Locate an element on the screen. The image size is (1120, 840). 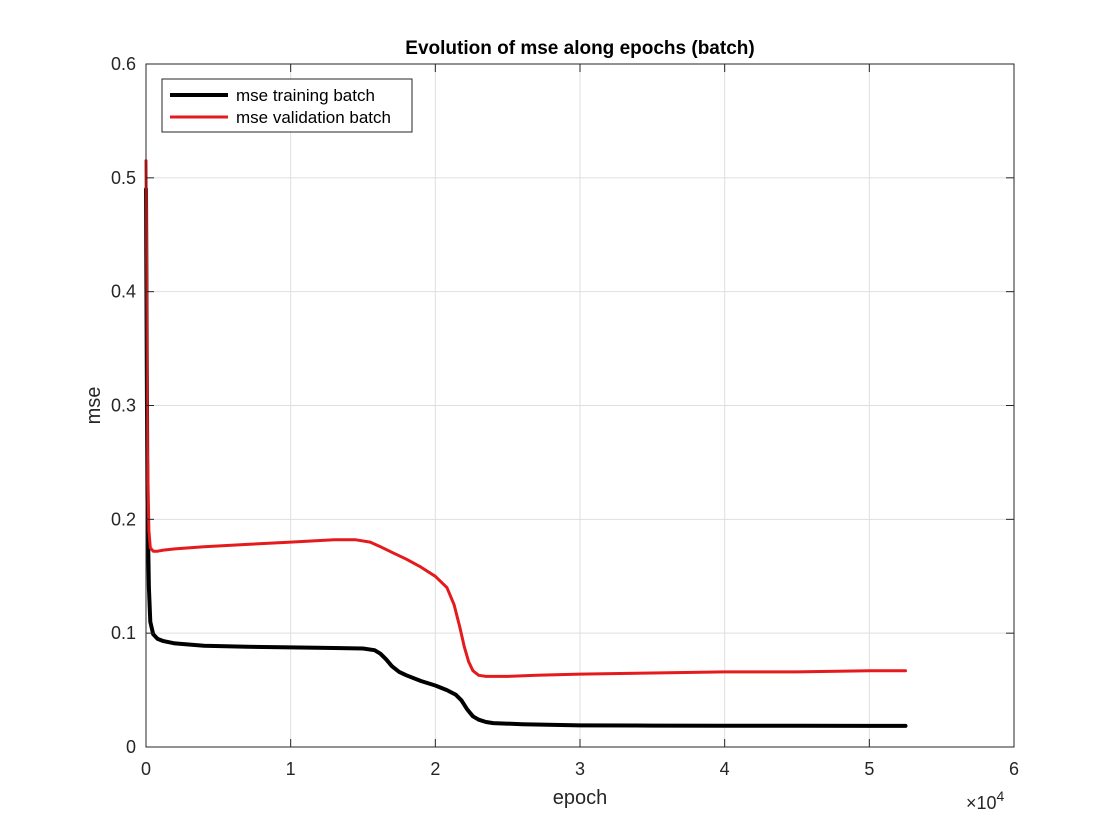
x-tick-label: 2 is located at coordinates (435, 769).